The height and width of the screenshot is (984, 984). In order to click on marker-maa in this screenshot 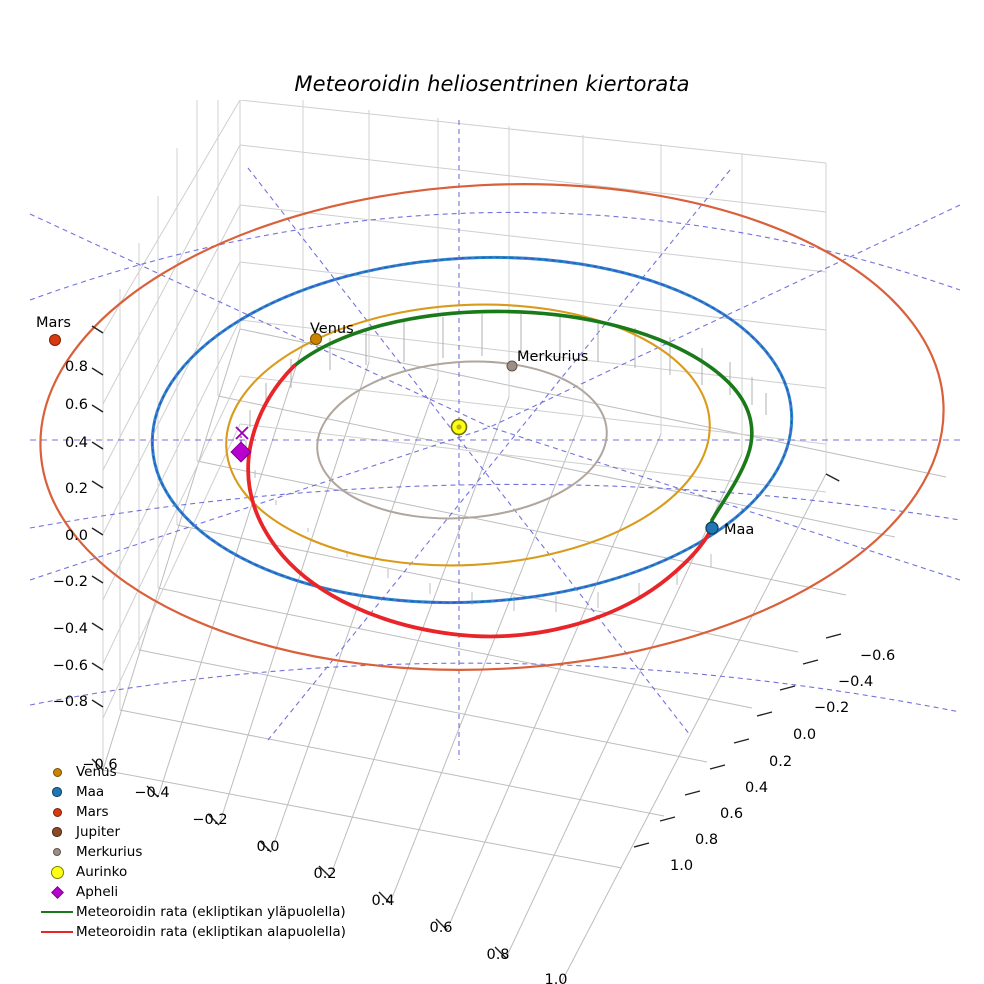, I will do `click(712, 528)`.